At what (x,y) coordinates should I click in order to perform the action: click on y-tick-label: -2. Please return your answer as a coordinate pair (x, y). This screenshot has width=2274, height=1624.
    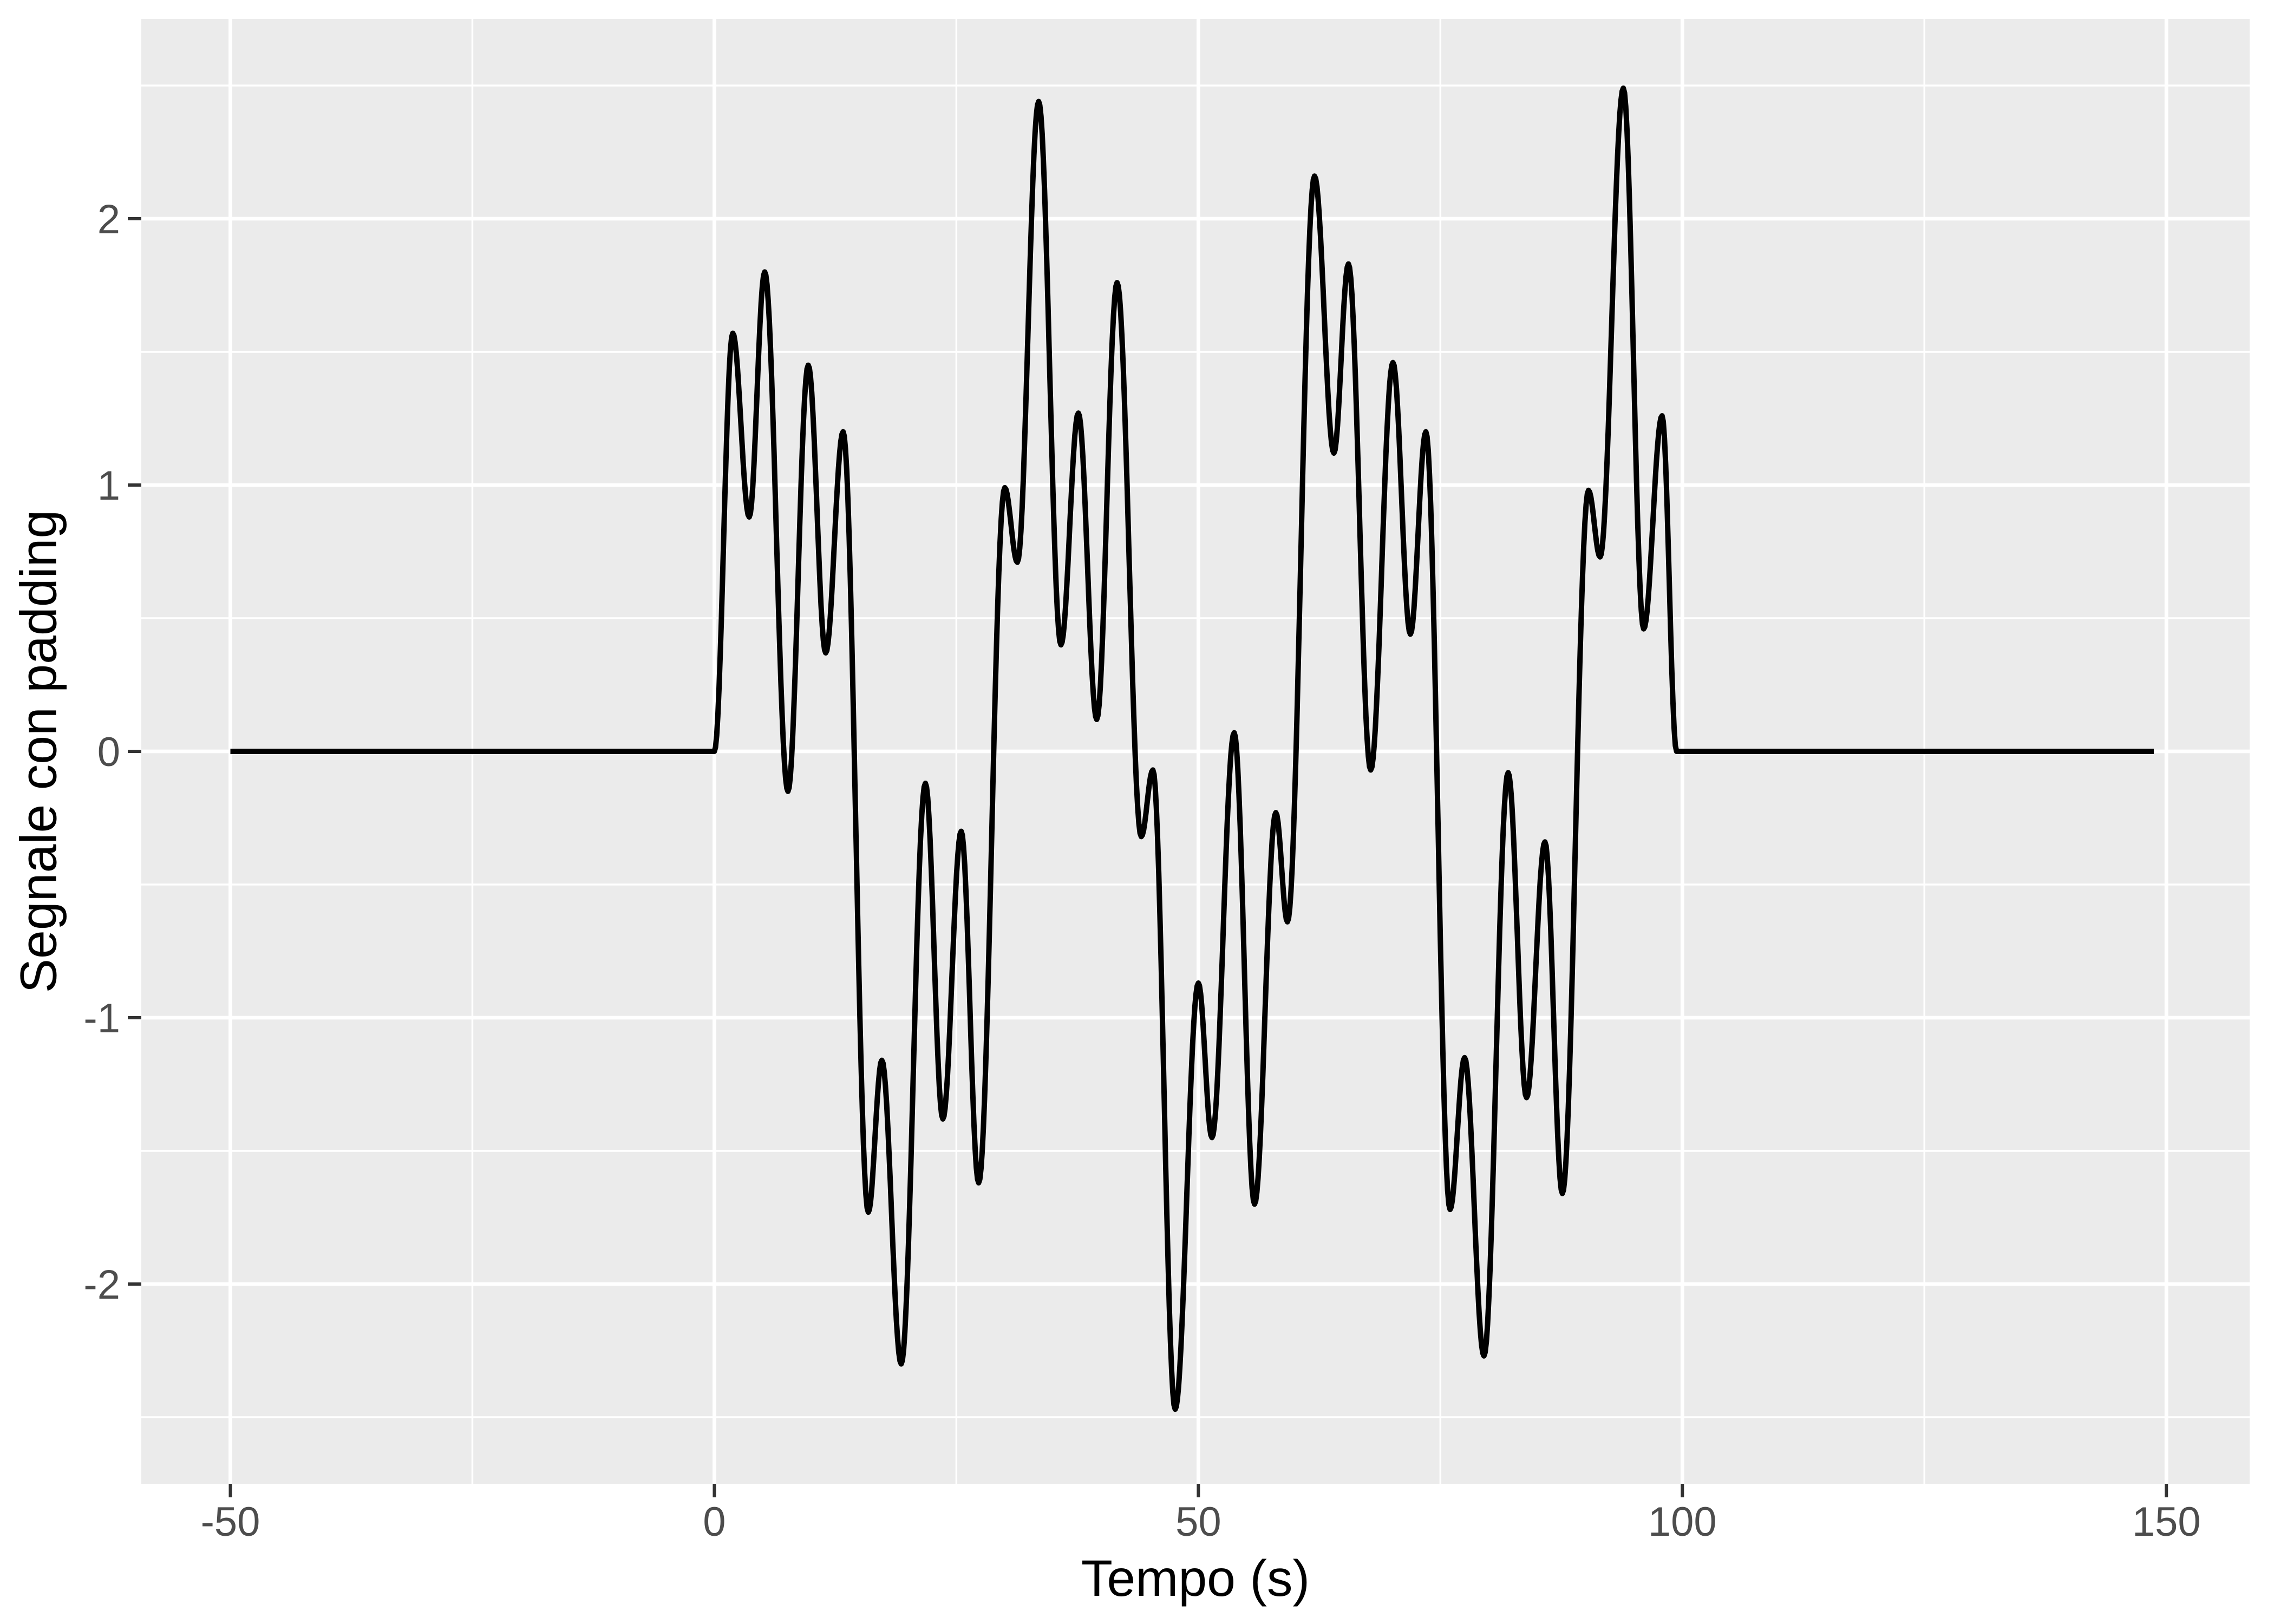
    Looking at the image, I should click on (102, 1285).